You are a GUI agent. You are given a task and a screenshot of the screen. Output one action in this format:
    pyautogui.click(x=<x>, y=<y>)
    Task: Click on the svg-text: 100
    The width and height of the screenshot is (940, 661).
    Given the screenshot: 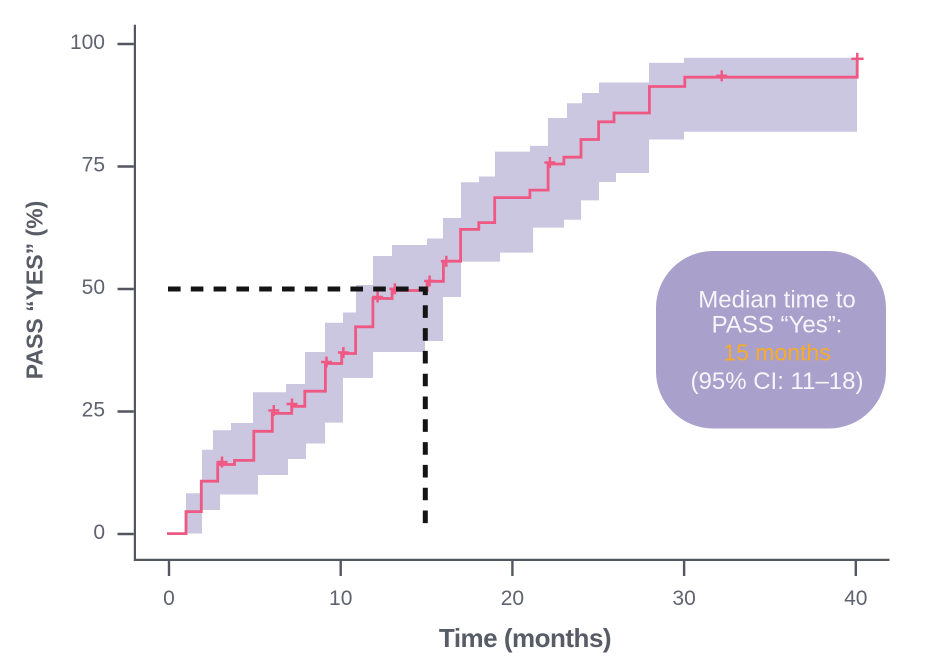 What is the action you would take?
    pyautogui.click(x=87, y=42)
    